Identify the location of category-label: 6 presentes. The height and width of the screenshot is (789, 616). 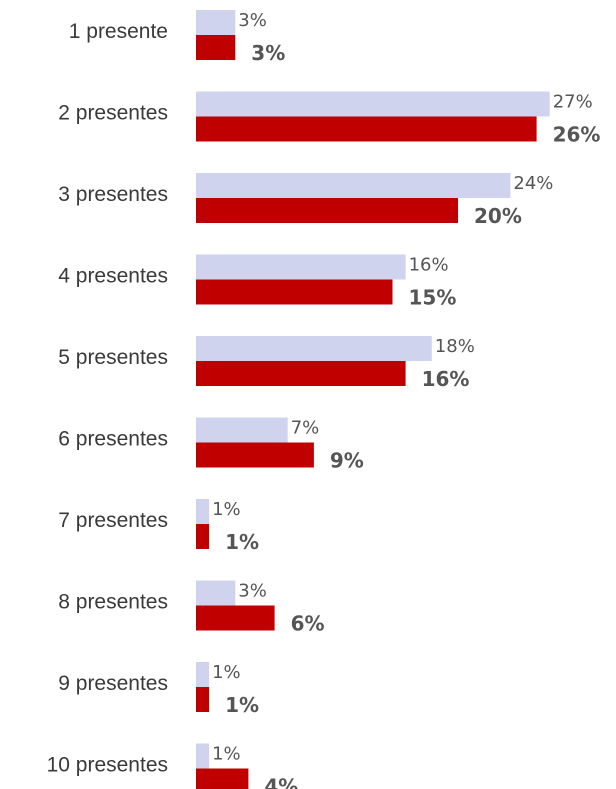
(113, 439).